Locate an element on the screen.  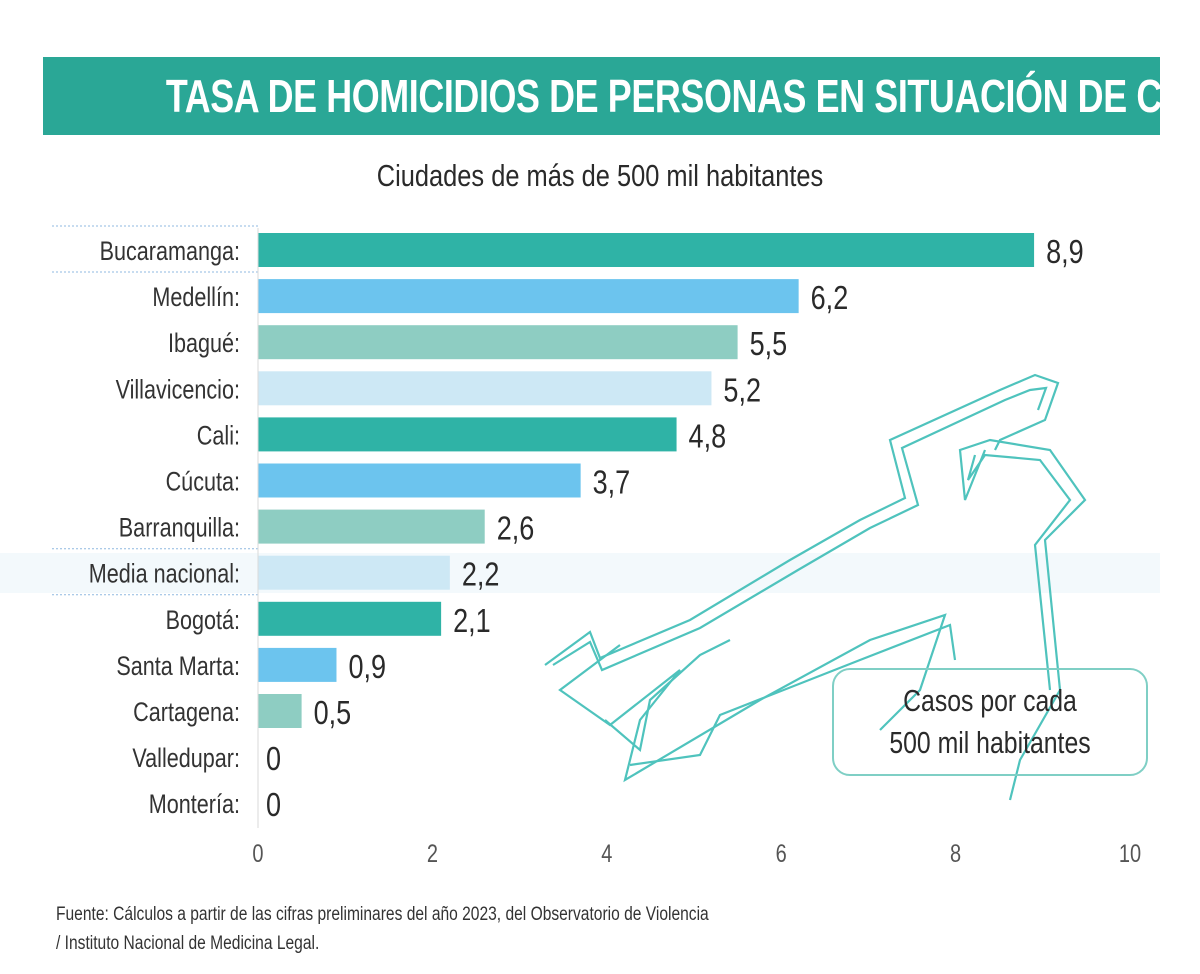
value-label: 8,9 is located at coordinates (1065, 253).